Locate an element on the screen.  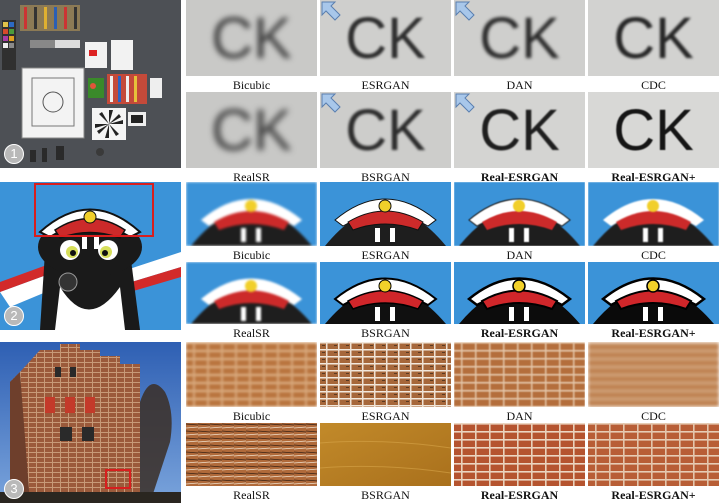
crop-3-bicubic is located at coordinates (251, 374).